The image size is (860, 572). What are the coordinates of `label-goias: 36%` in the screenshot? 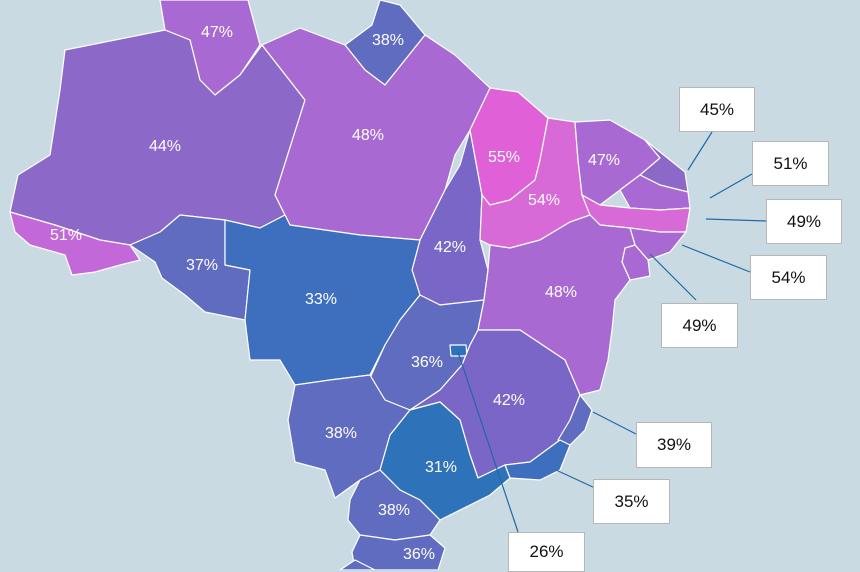 It's located at (427, 362).